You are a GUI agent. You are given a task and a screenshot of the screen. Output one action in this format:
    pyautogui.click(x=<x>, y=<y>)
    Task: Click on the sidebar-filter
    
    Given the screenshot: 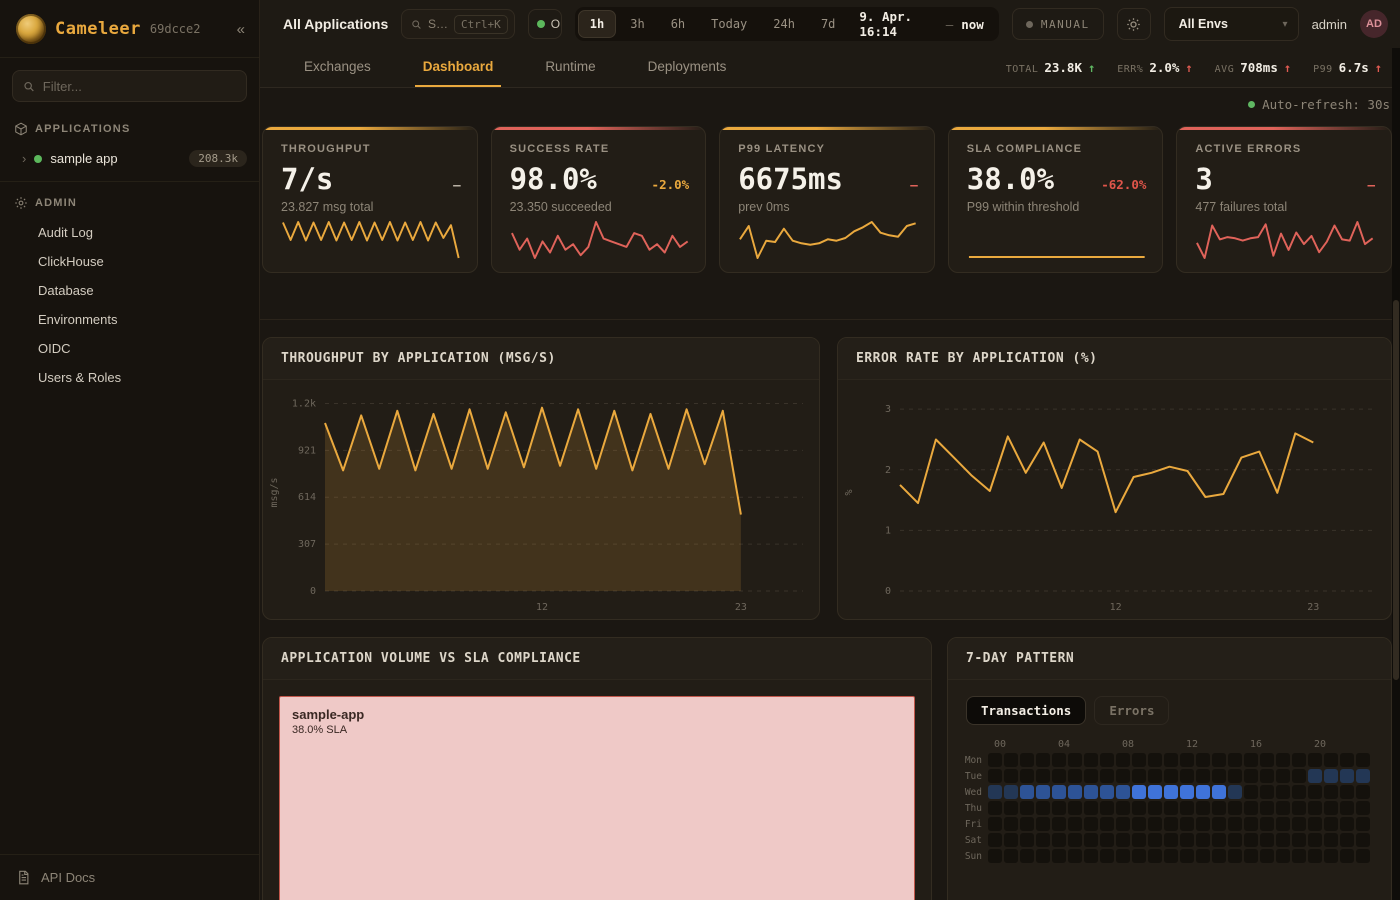 What is the action you would take?
    pyautogui.click(x=129, y=86)
    